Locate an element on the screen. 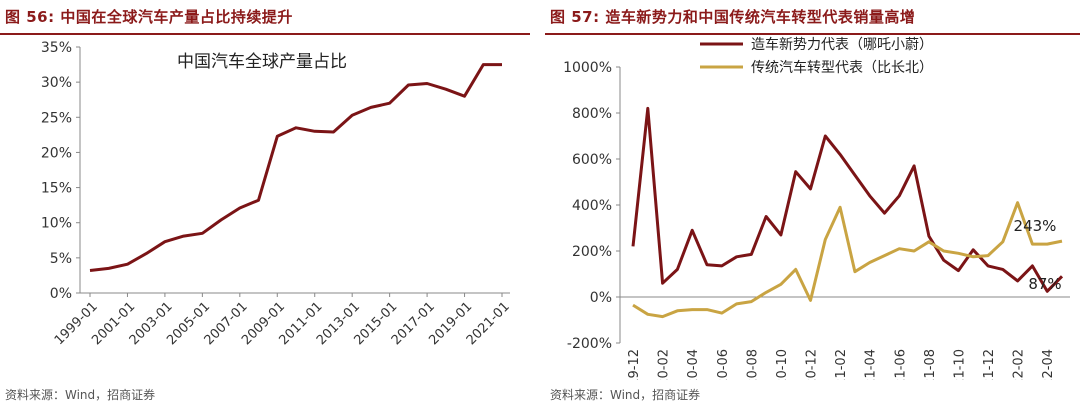 This screenshot has width=1080, height=407. annotation-87: 87% is located at coordinates (1044, 284).